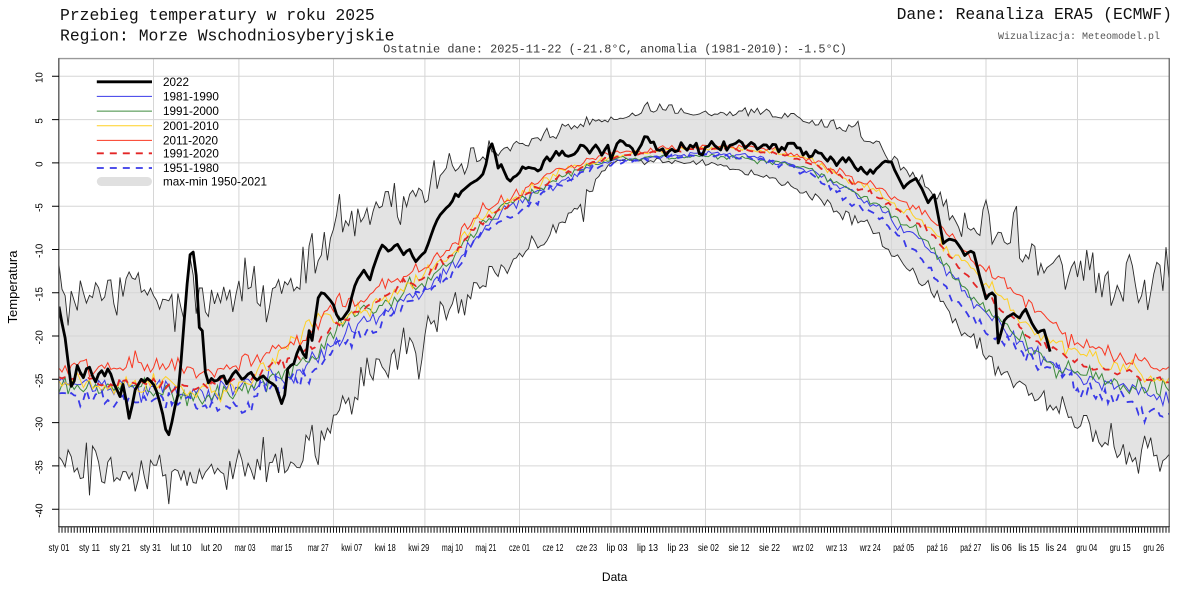 The image size is (1200, 600). What do you see at coordinates (40, 337) in the screenshot?
I see `svg-text: -20` at bounding box center [40, 337].